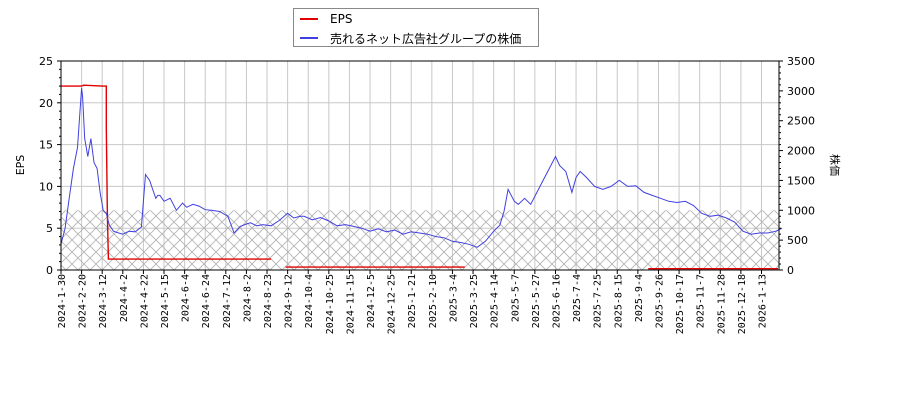 The width and height of the screenshot is (900, 400). Describe the element at coordinates (762, 301) in the screenshot. I see `x-tick-label: 2026-1-13` at that location.